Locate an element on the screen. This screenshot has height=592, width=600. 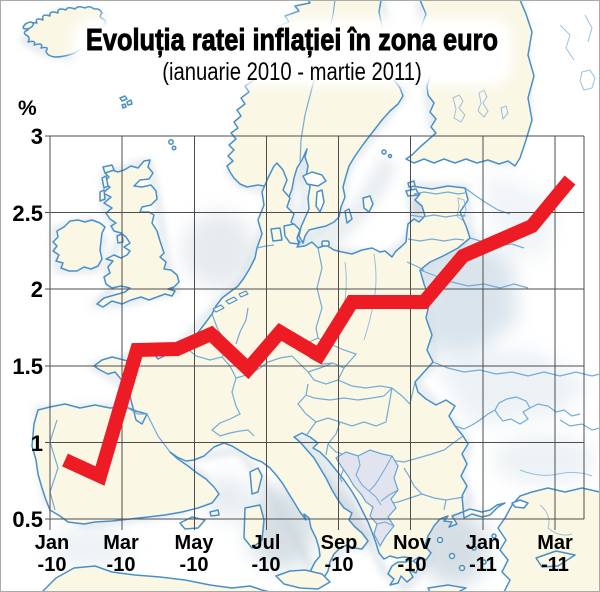
svg-text: 3 is located at coordinates (37, 136).